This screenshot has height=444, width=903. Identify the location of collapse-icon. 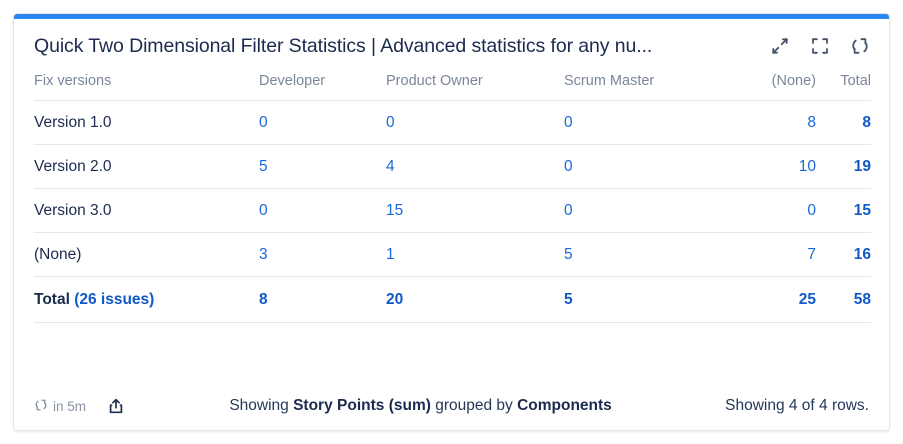
(780, 46).